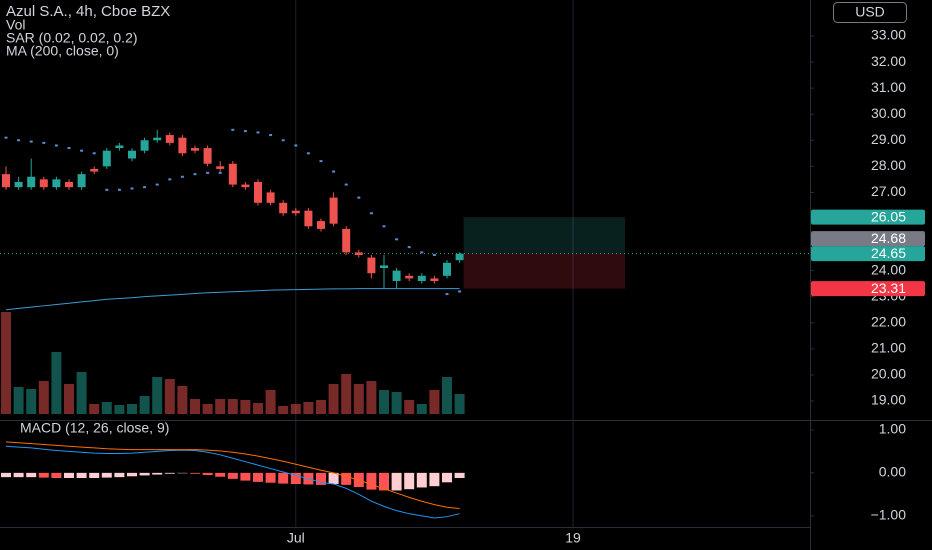 The width and height of the screenshot is (932, 550). Describe the element at coordinates (888, 216) in the screenshot. I see `price-badge-label: 26.05` at that location.